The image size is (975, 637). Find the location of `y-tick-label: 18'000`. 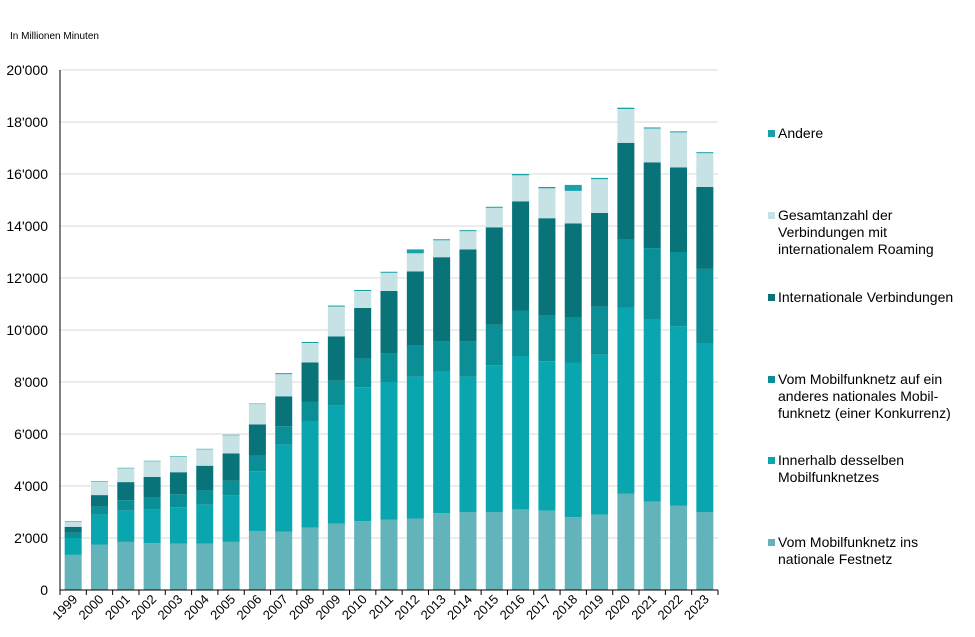

y-tick-label: 18'000 is located at coordinates (27, 122).